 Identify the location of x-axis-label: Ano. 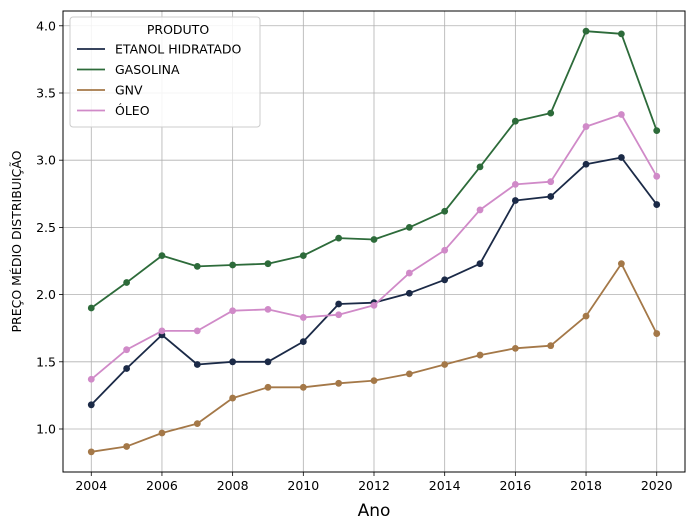
(374, 511).